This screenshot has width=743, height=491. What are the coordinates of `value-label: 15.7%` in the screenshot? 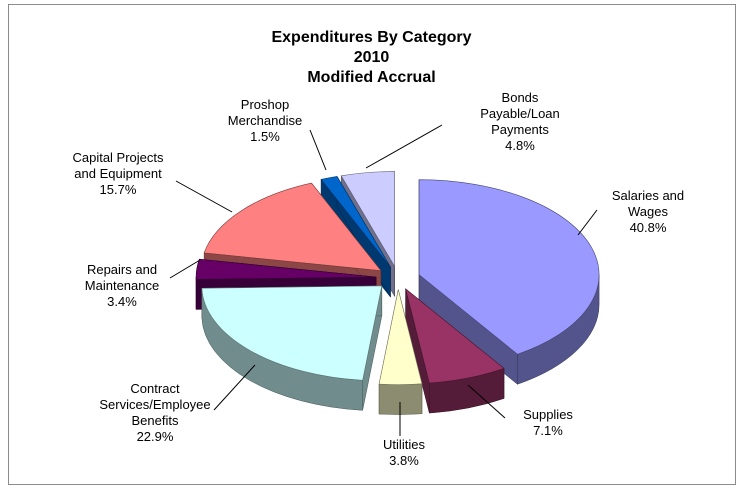 It's located at (118, 189).